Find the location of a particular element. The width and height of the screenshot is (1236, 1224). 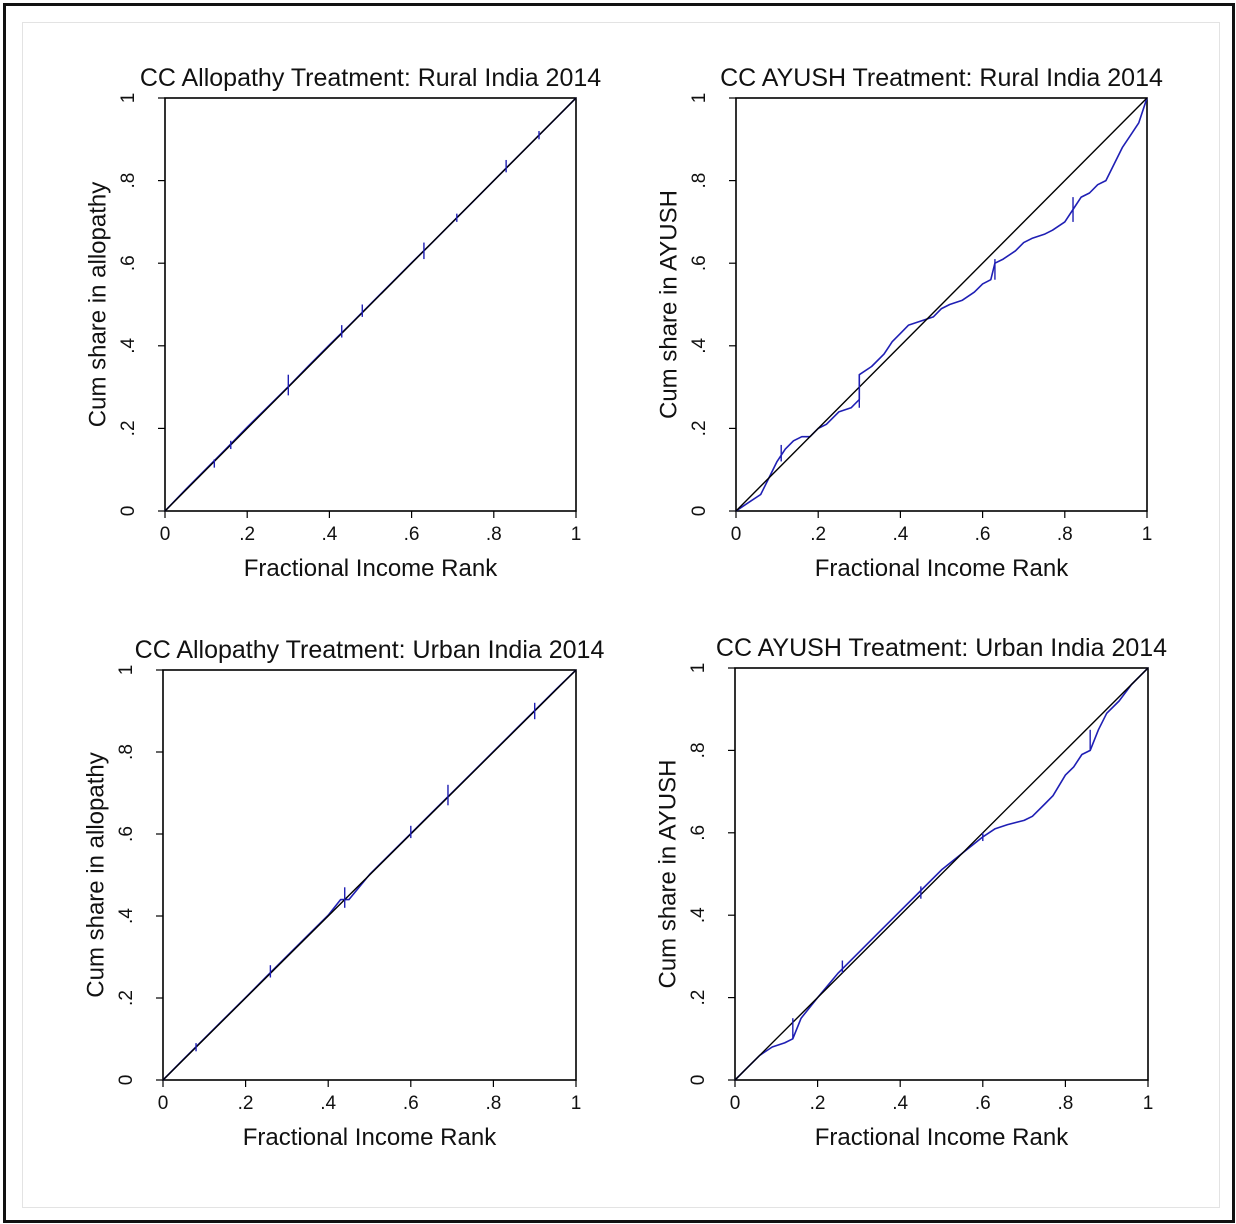

chart-title: CC Allopathy Treatment: Urban India 2014 is located at coordinates (370, 650).